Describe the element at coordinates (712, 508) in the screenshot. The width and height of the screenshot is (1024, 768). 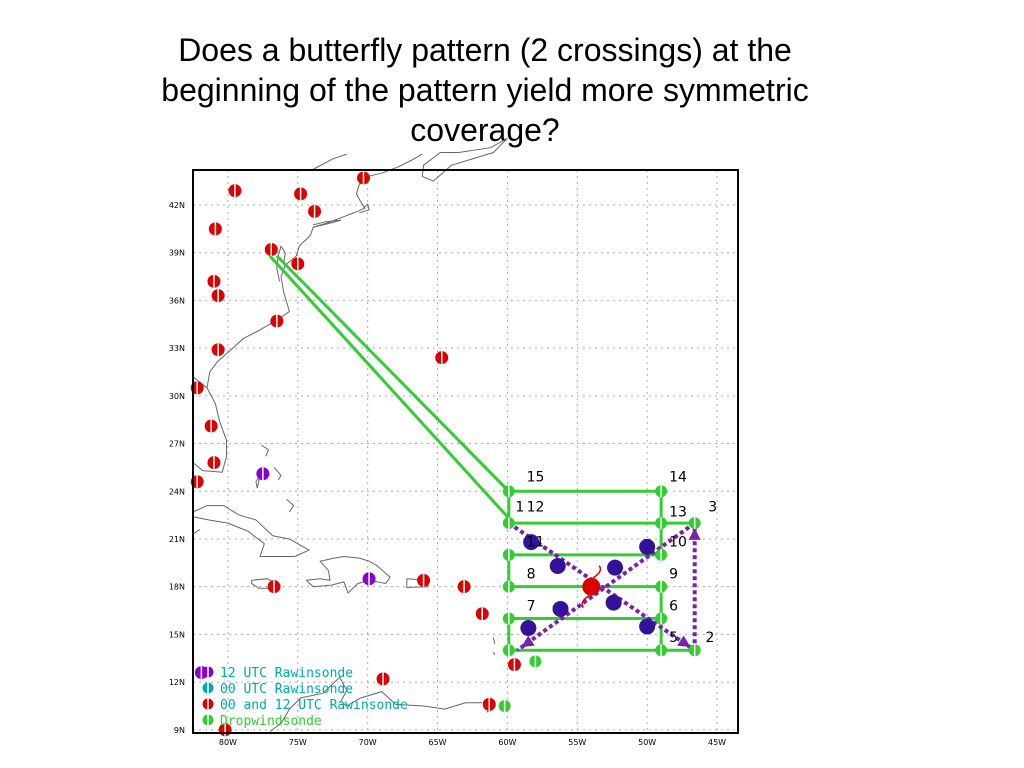
I see `waypoint-label: 3` at that location.